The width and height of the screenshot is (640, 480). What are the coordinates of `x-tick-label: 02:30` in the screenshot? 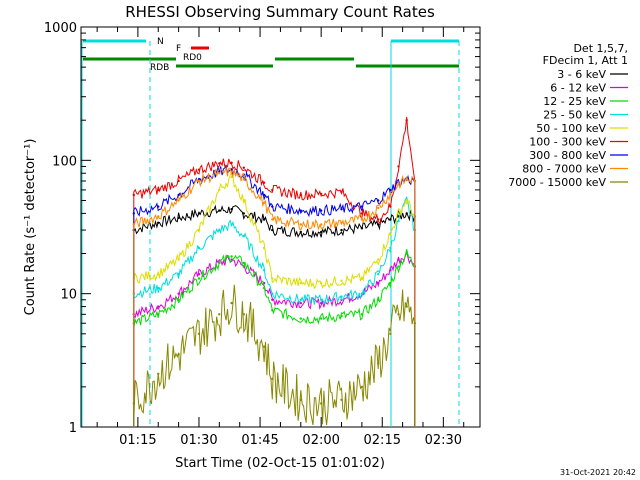 It's located at (443, 440).